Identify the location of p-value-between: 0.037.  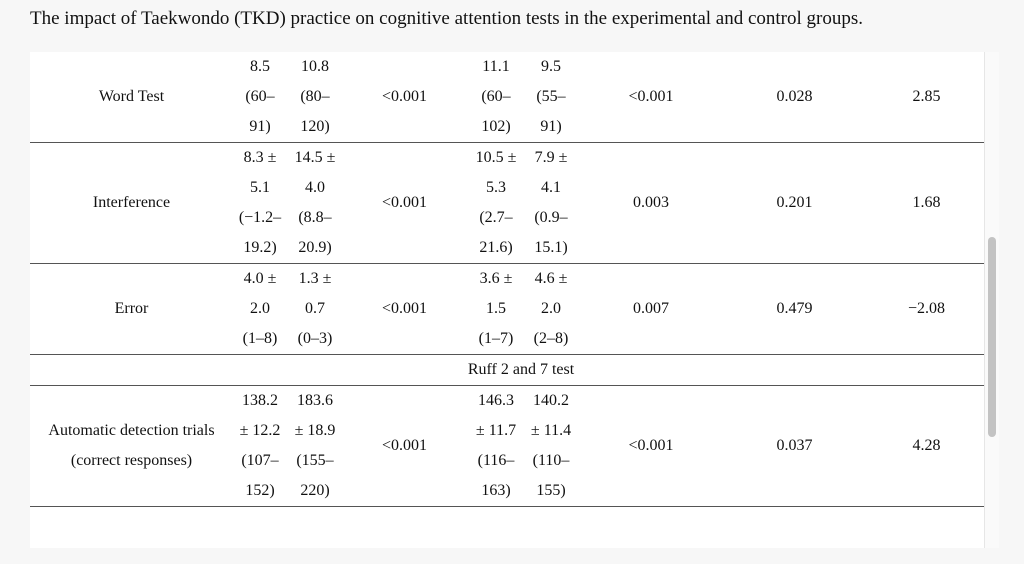
(794, 446).